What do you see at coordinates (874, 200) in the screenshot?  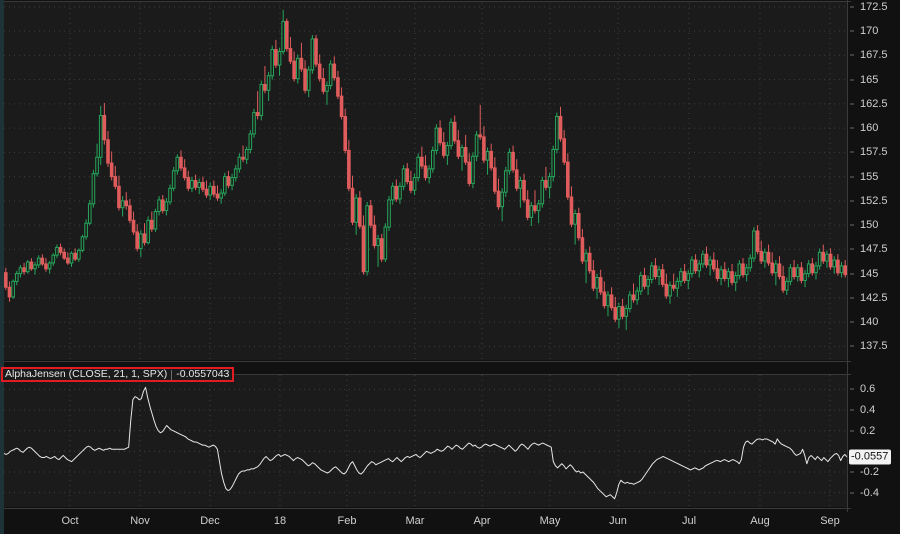 I see `price-y-tick-label: 152.5` at bounding box center [874, 200].